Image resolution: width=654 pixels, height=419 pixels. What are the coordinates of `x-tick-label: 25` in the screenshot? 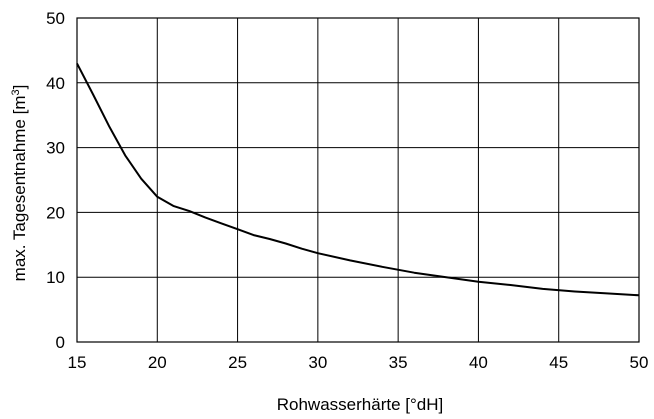 It's located at (237, 362).